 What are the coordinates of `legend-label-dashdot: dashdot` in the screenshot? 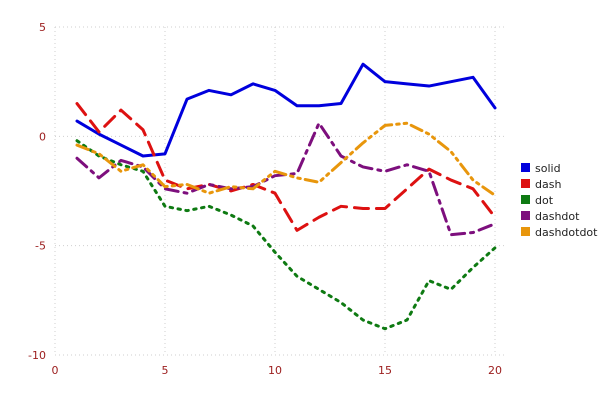 It's located at (557, 216).